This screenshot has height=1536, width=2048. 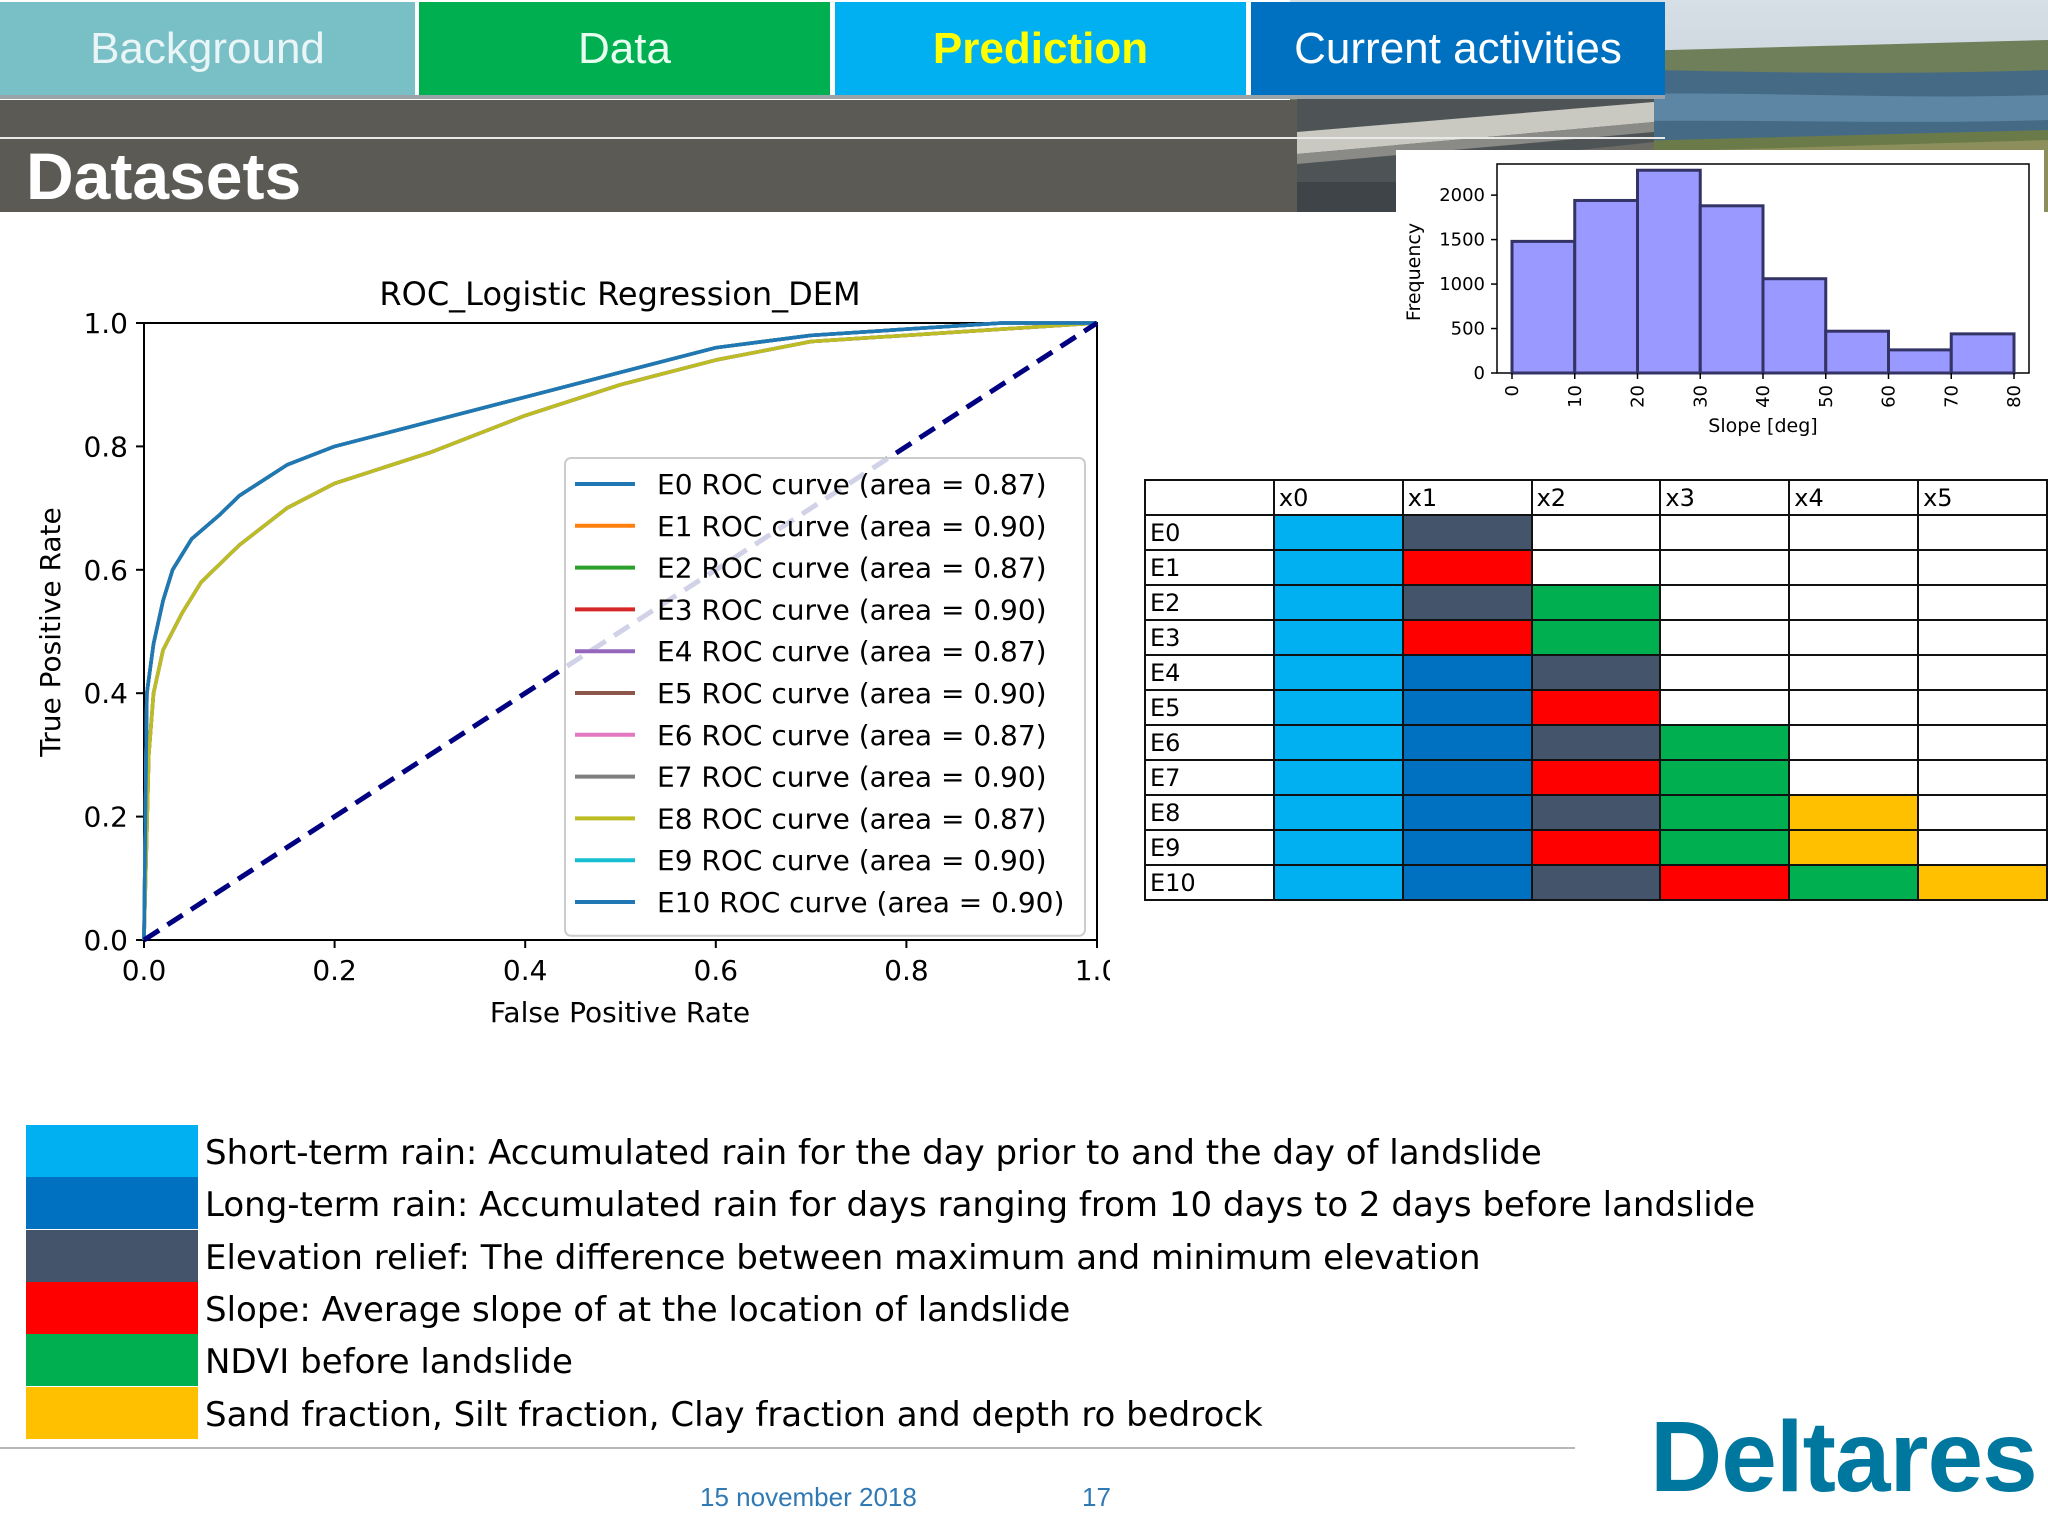 What do you see at coordinates (906, 970) in the screenshot?
I see `roc-xtick-label: 0.8` at bounding box center [906, 970].